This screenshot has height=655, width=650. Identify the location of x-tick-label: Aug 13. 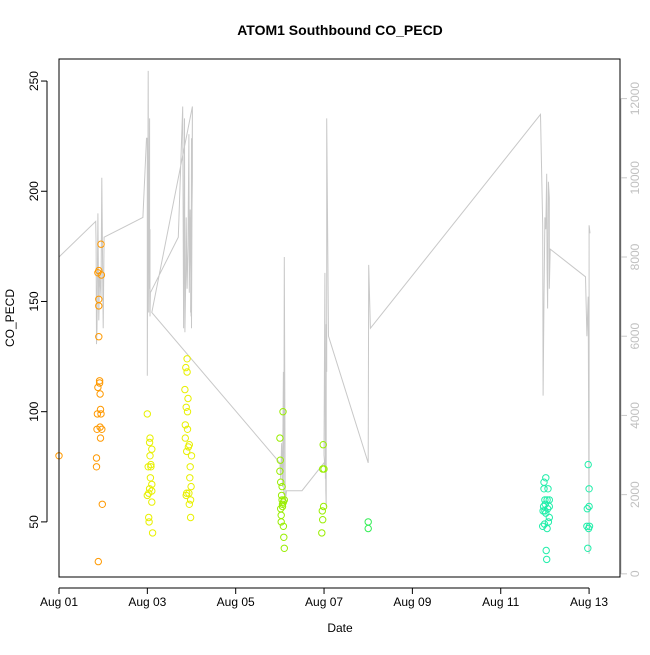
(589, 602).